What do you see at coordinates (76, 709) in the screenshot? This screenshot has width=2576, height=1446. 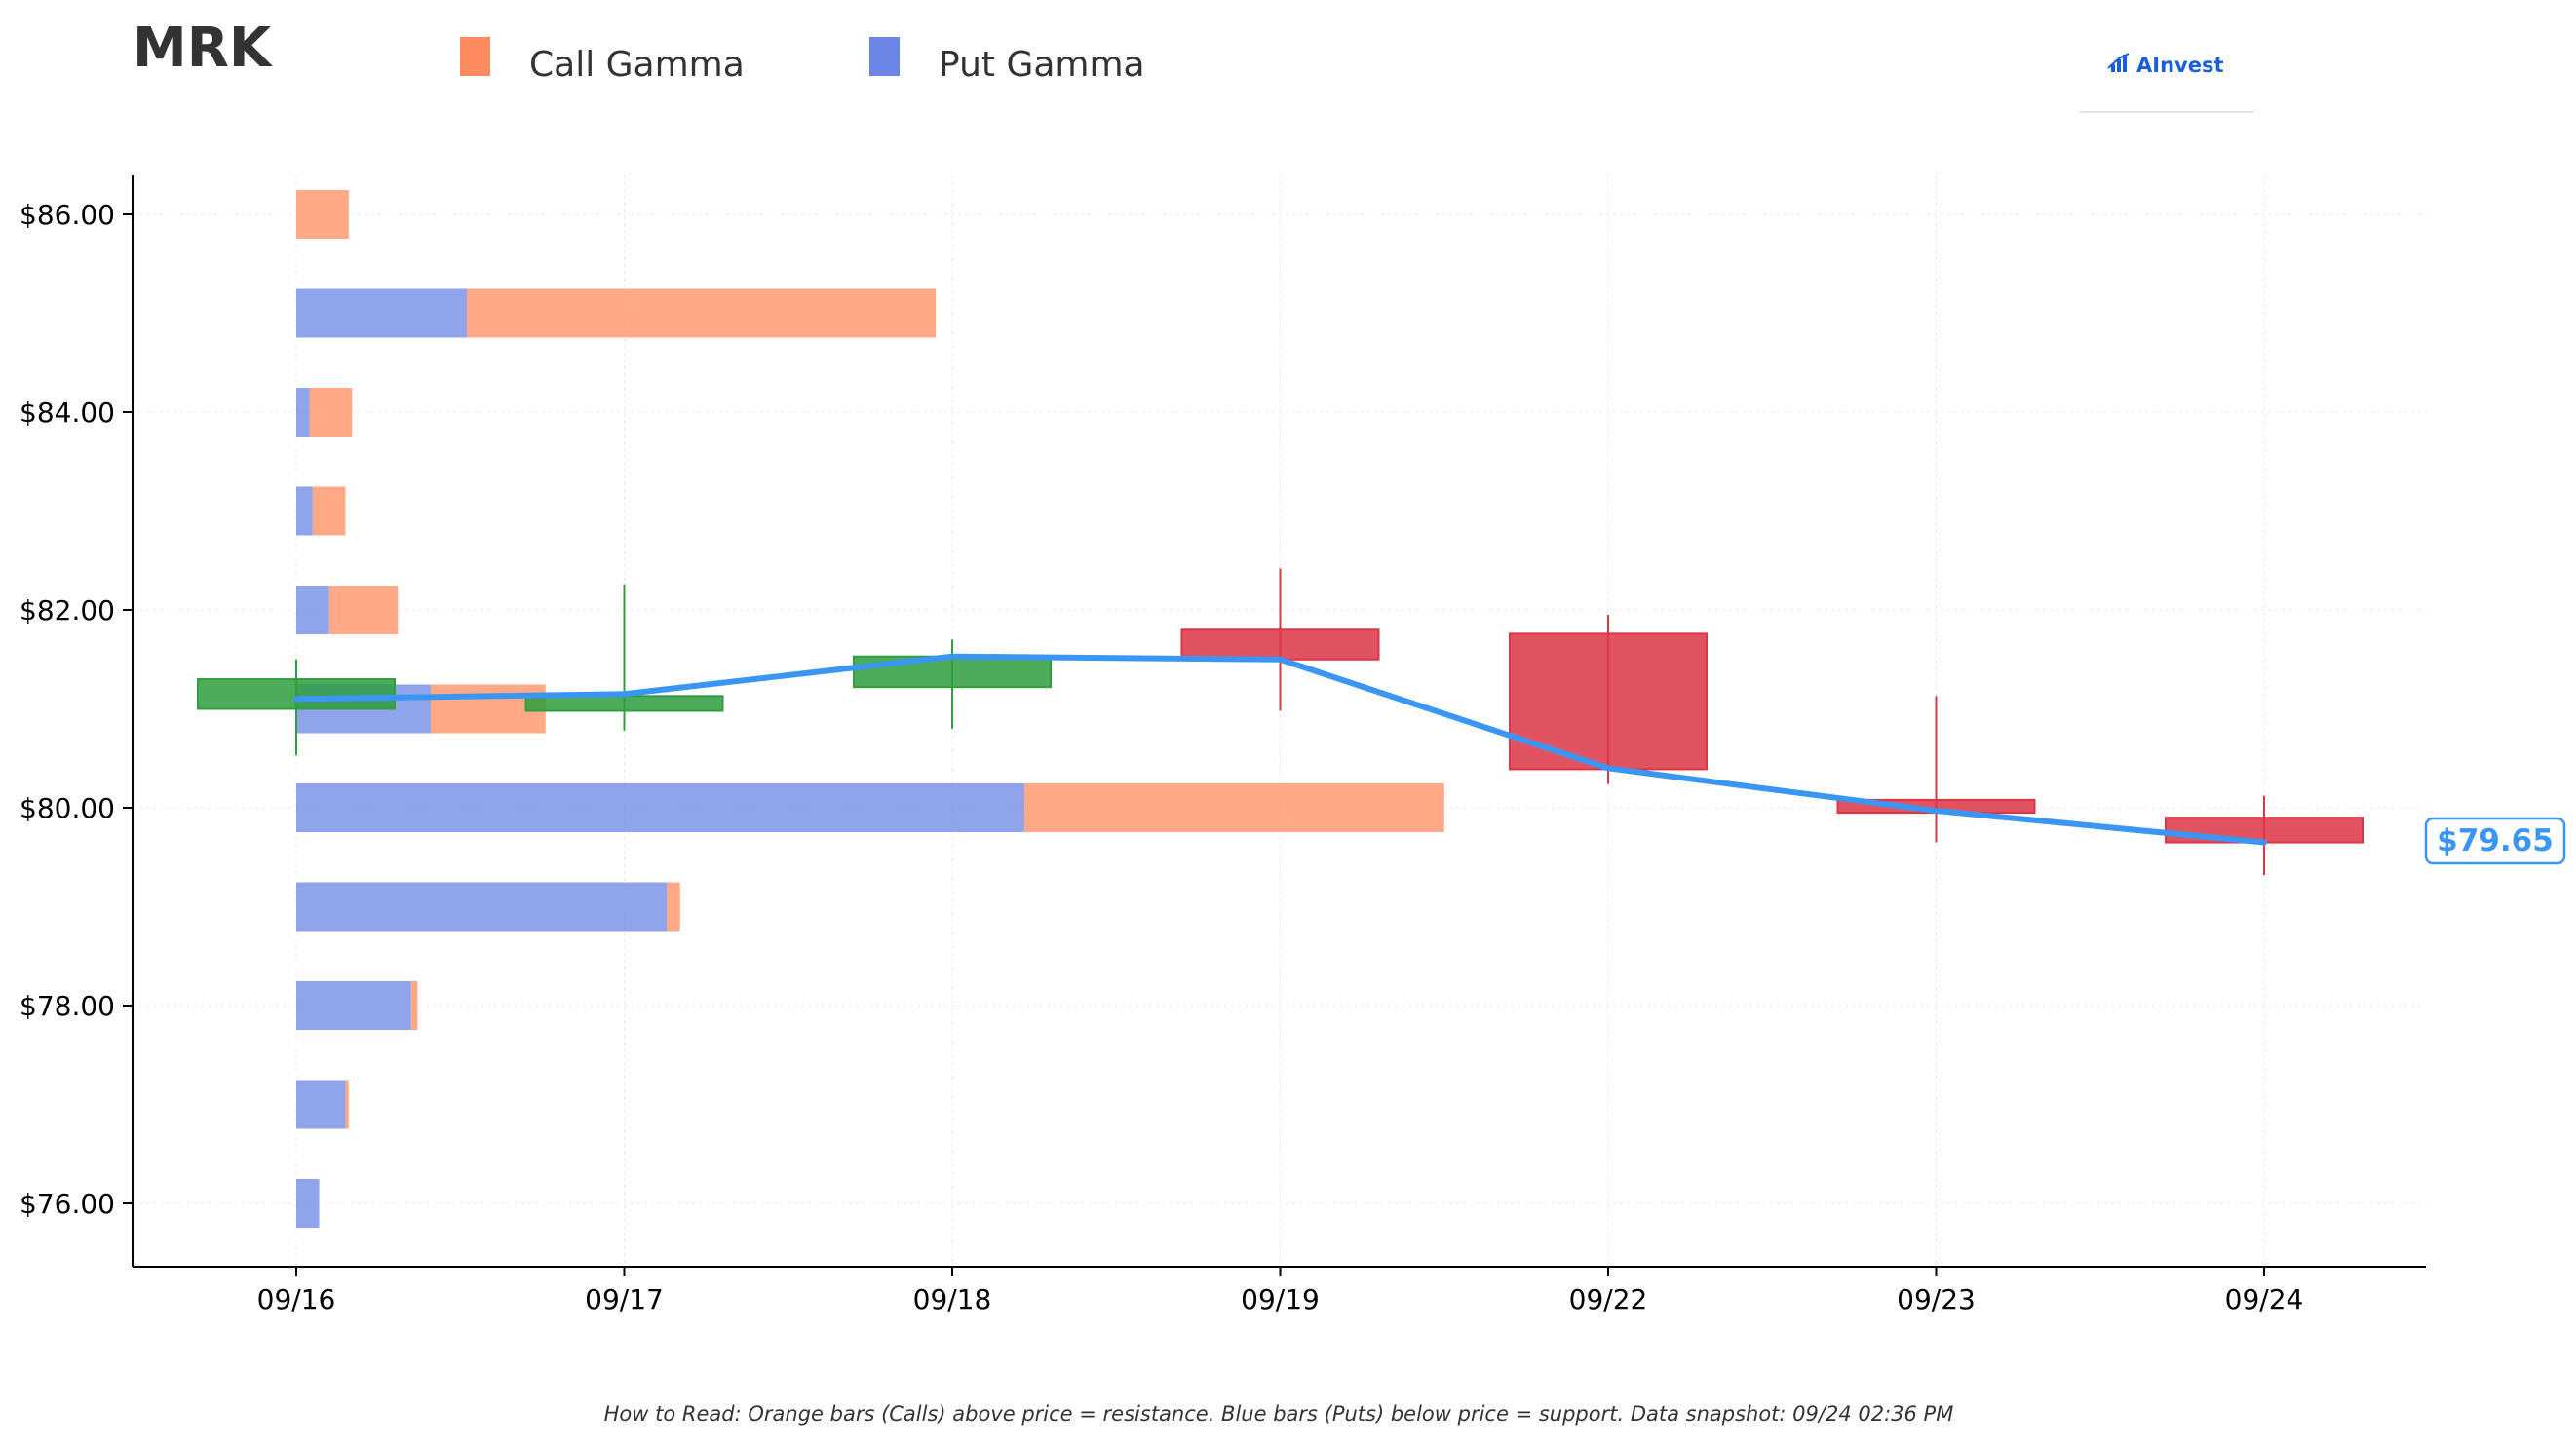 I see `y-axis-ticks: $76.00 $78.00 $80.00 $82.00 $84.00 $86.00` at bounding box center [76, 709].